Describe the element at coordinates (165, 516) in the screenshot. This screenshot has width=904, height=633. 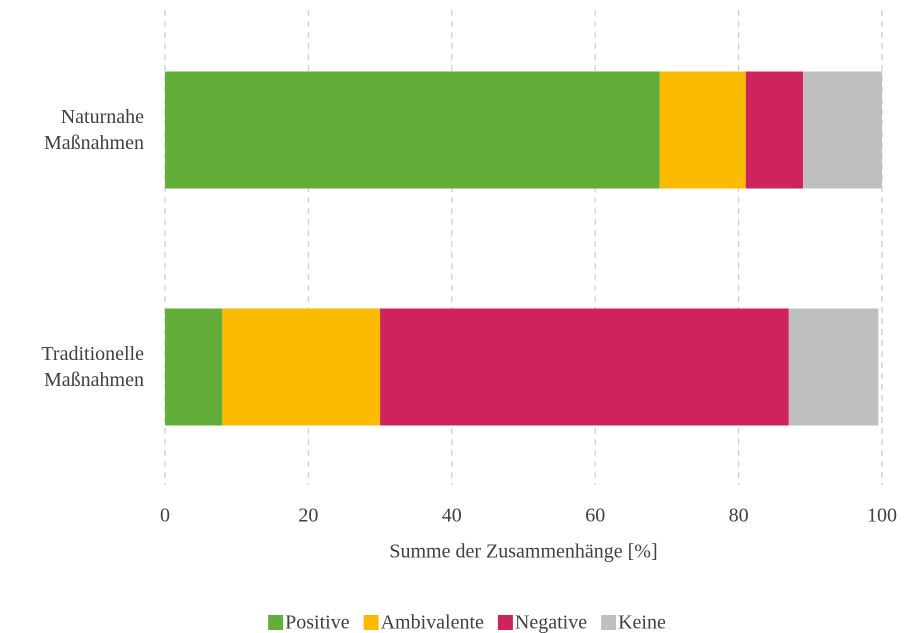
I see `x-tick-label: 0` at that location.